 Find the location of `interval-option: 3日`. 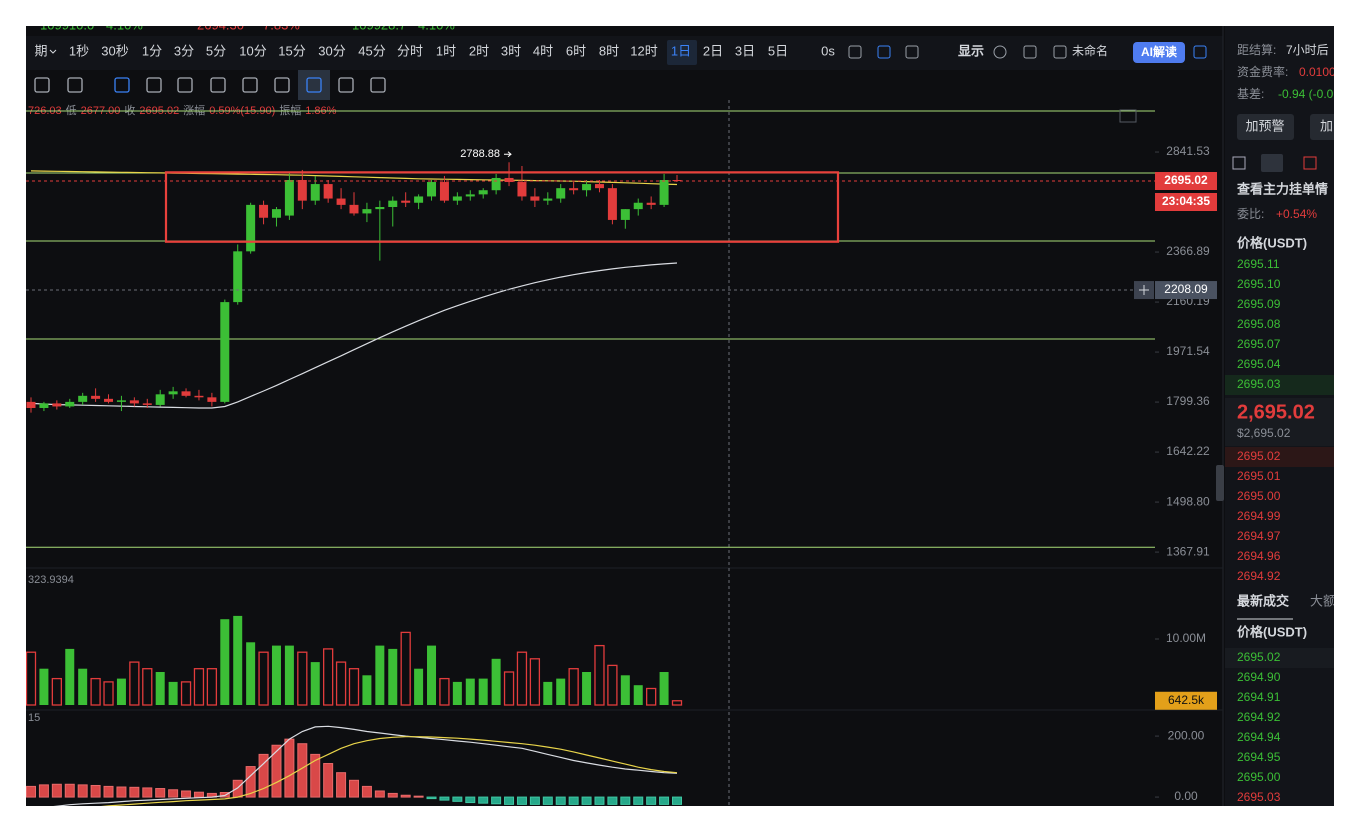

interval-option: 3日 is located at coordinates (745, 50).